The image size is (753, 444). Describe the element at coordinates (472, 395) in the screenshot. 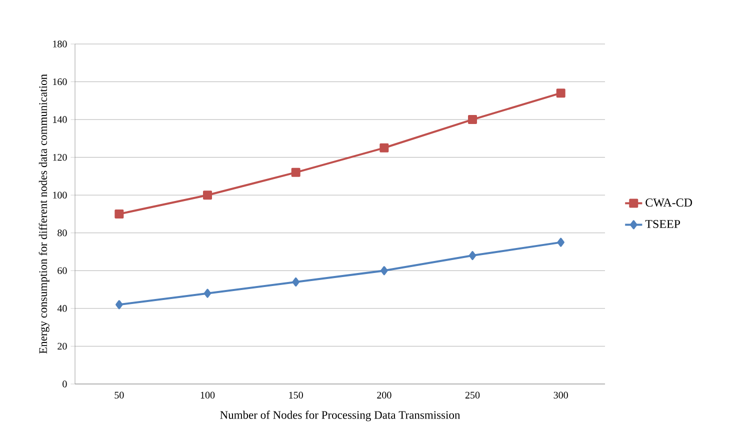

I see `x-tick-label: 250` at that location.